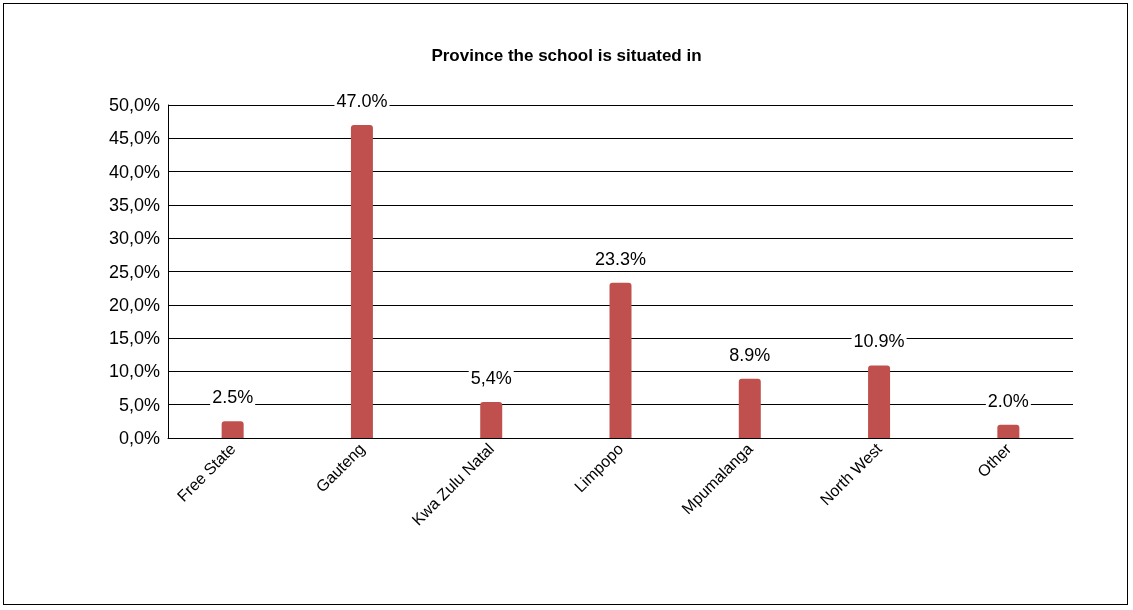  What do you see at coordinates (491, 378) in the screenshot?
I see `data-label: 5,4%` at bounding box center [491, 378].